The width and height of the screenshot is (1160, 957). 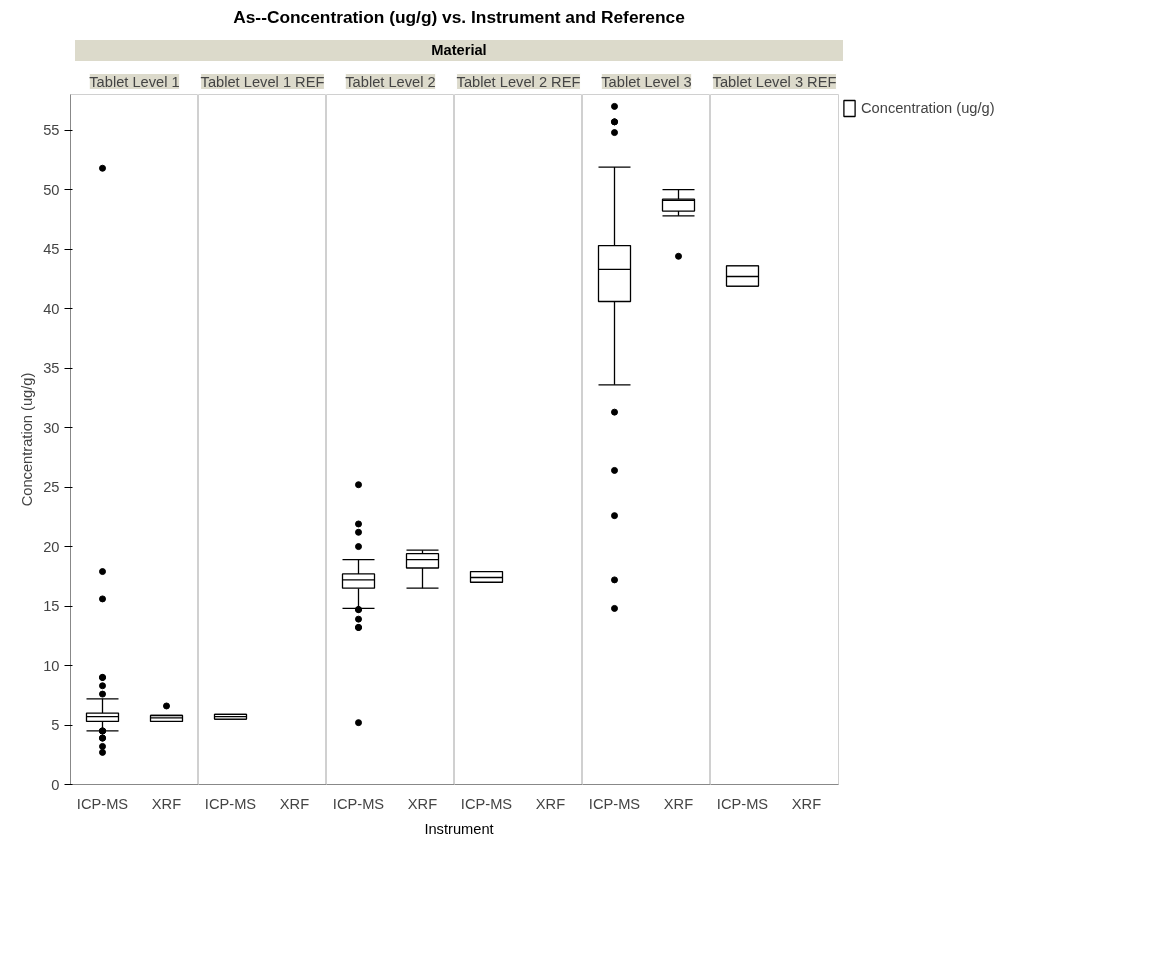 What do you see at coordinates (27, 439) in the screenshot?
I see `y-axis-title: Concentration (ug/g)` at bounding box center [27, 439].